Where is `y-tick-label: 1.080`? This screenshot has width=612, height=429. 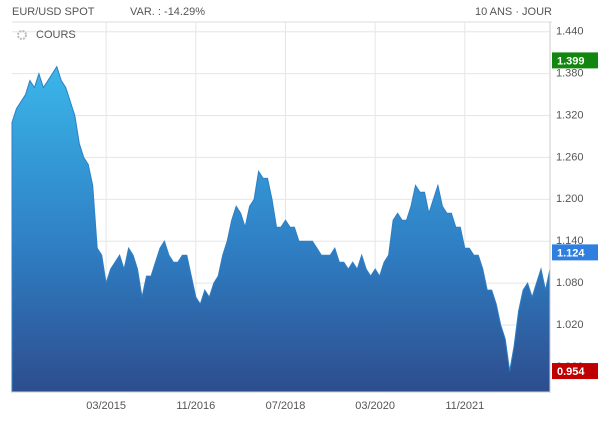
y-tick-label: 1.080 is located at coordinates (570, 283).